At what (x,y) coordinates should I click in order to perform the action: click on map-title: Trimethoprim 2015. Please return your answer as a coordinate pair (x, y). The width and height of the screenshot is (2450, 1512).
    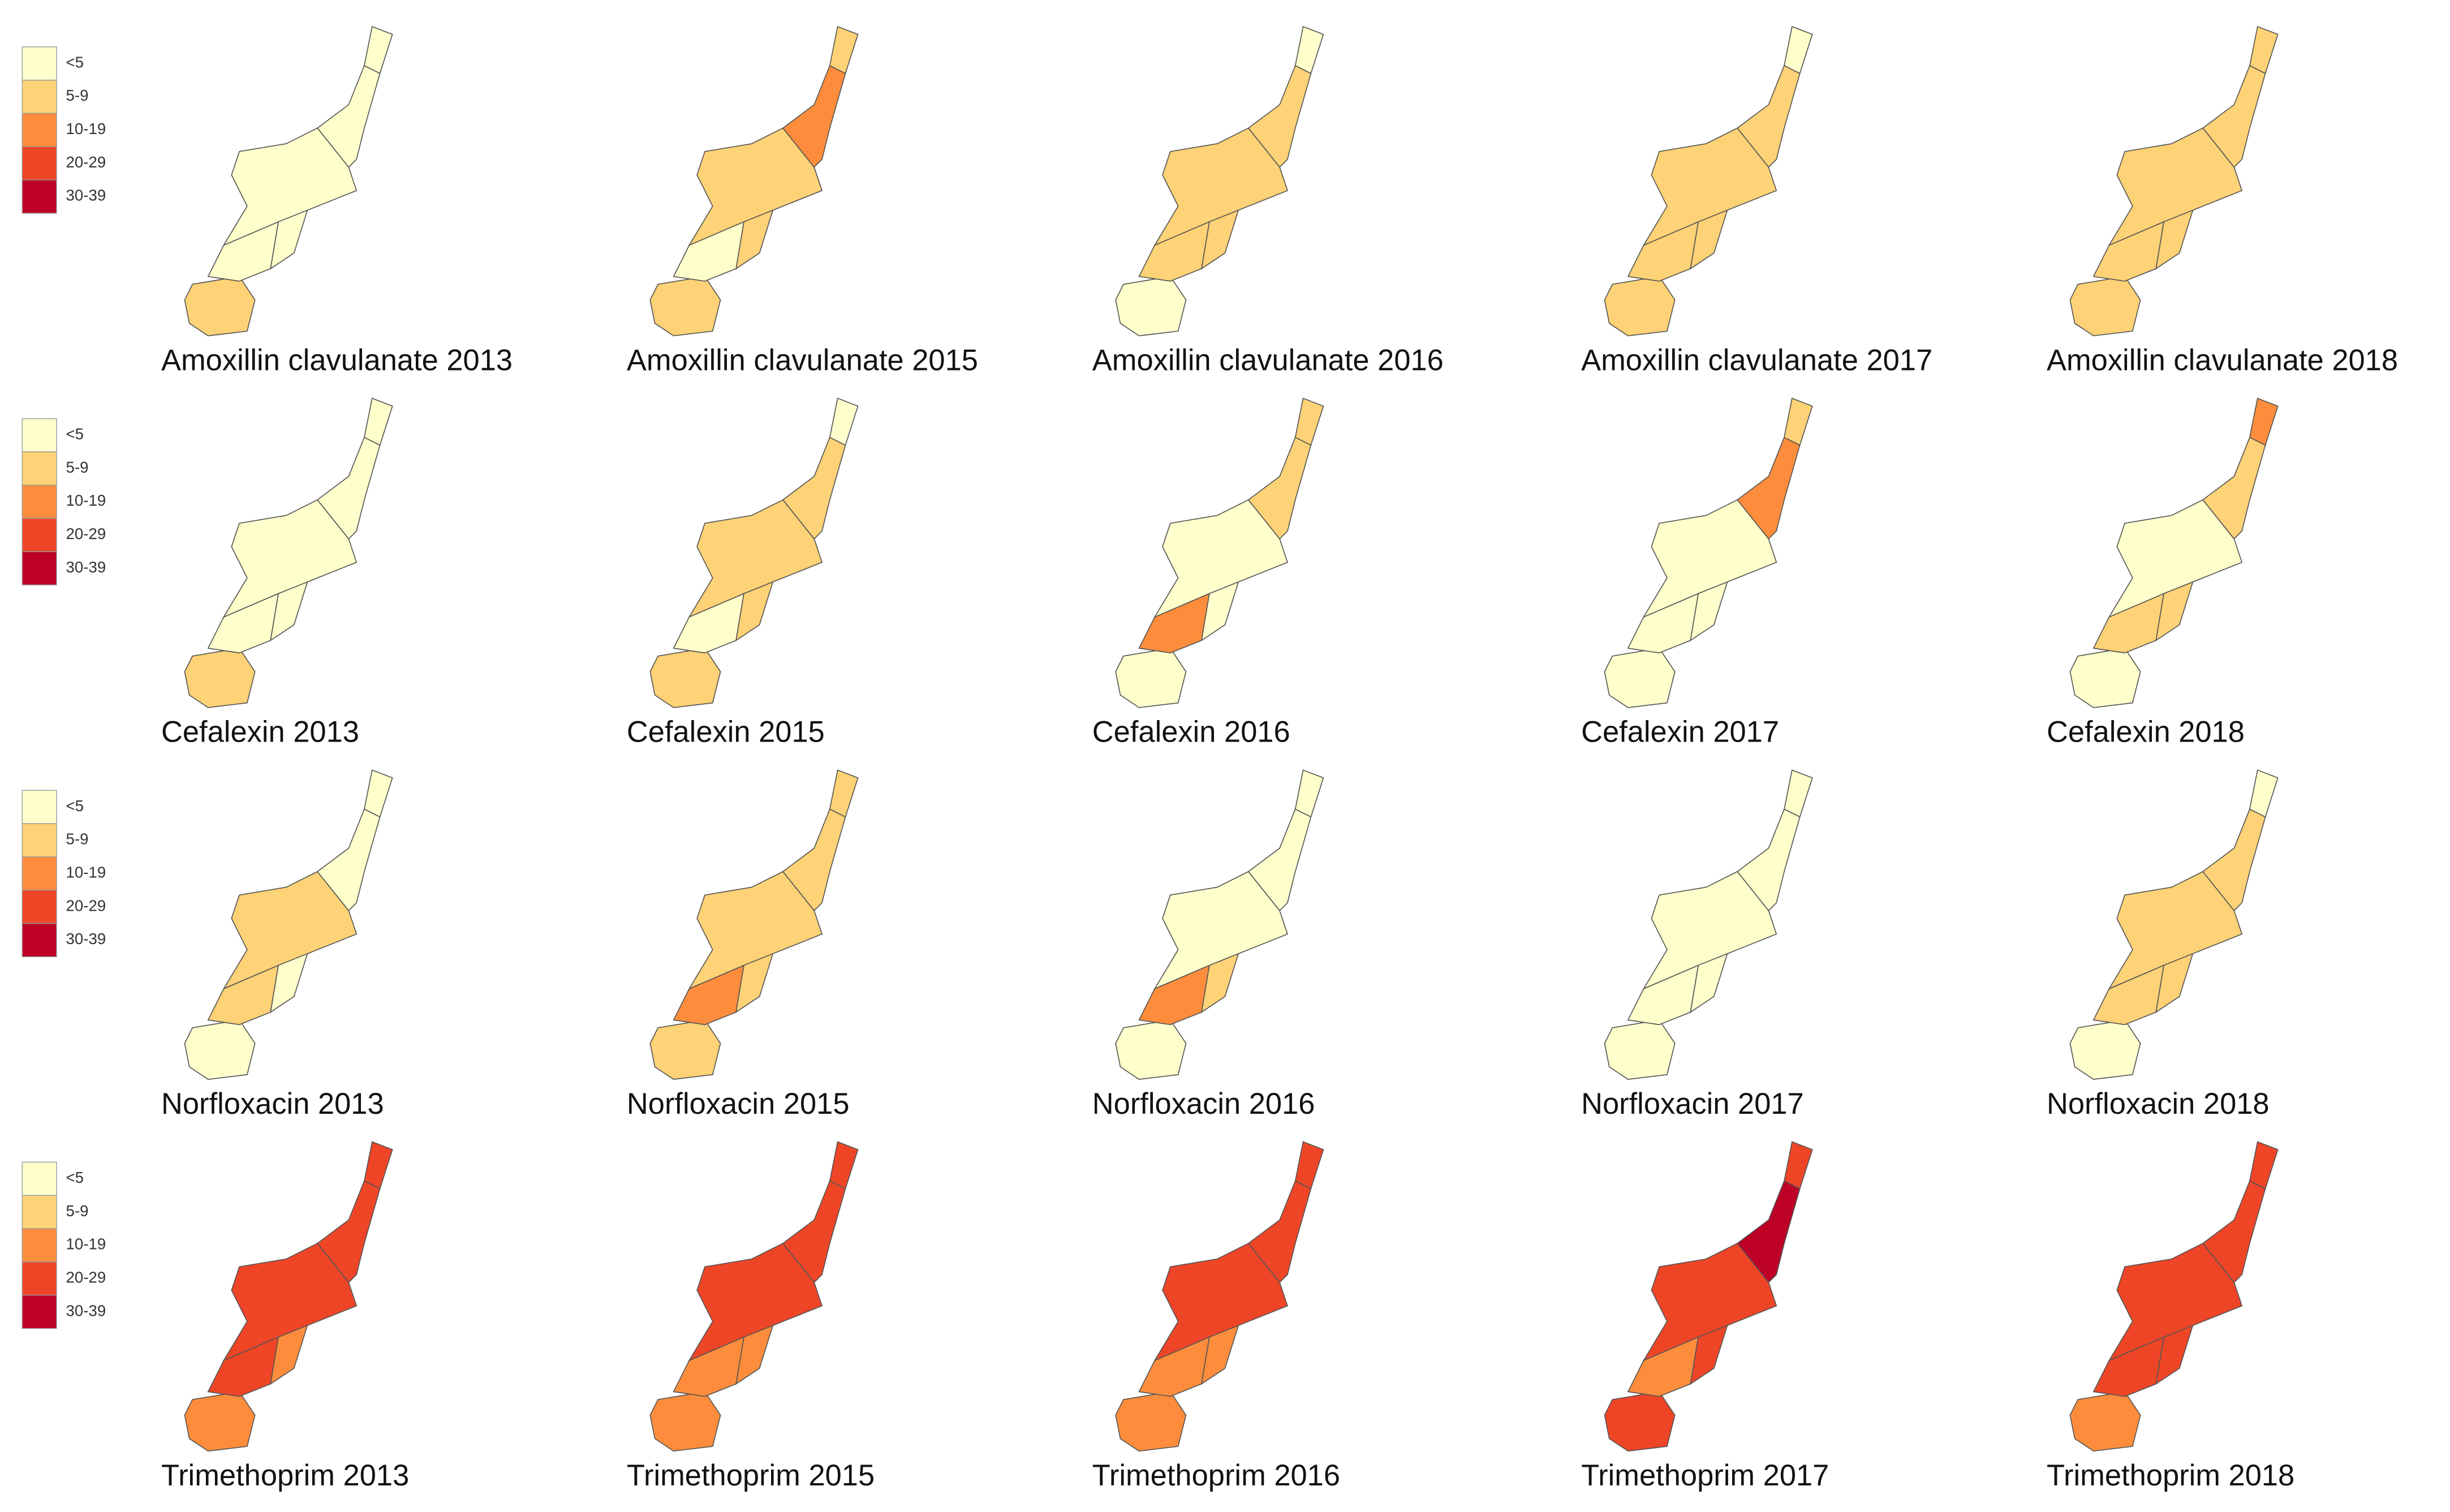
    Looking at the image, I should click on (751, 1475).